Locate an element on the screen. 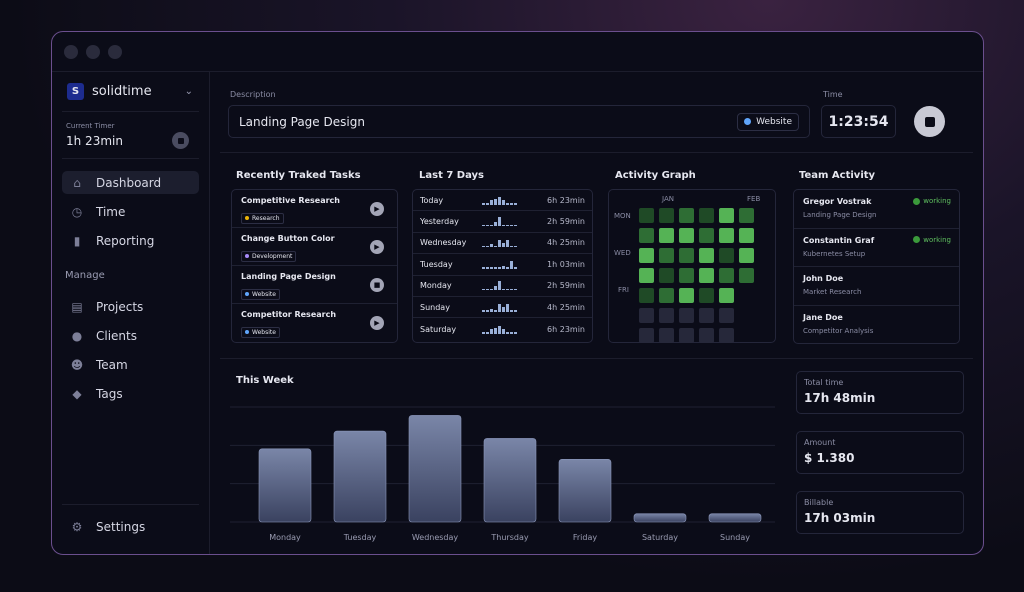 The width and height of the screenshot is (1024, 592). stat-label: Amount is located at coordinates (820, 442).